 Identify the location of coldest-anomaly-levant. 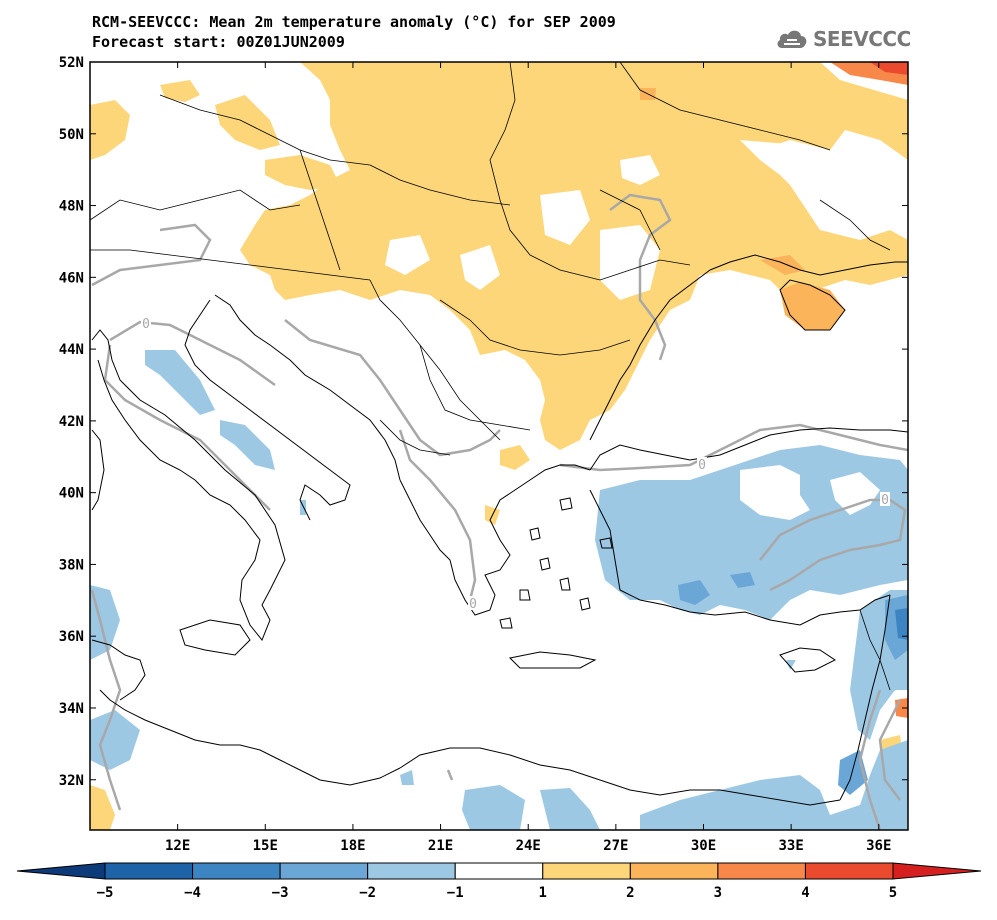
(901, 624).